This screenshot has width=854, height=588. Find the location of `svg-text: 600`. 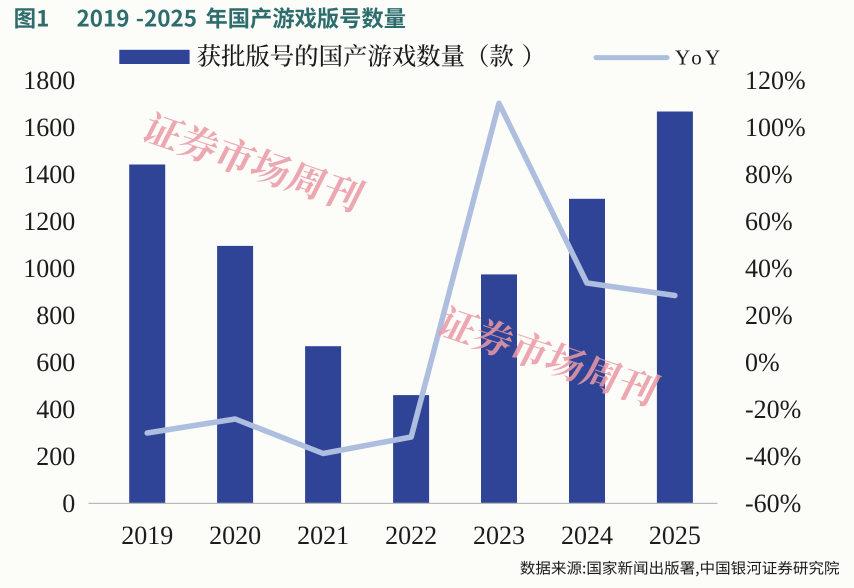

svg-text: 600 is located at coordinates (55, 362).